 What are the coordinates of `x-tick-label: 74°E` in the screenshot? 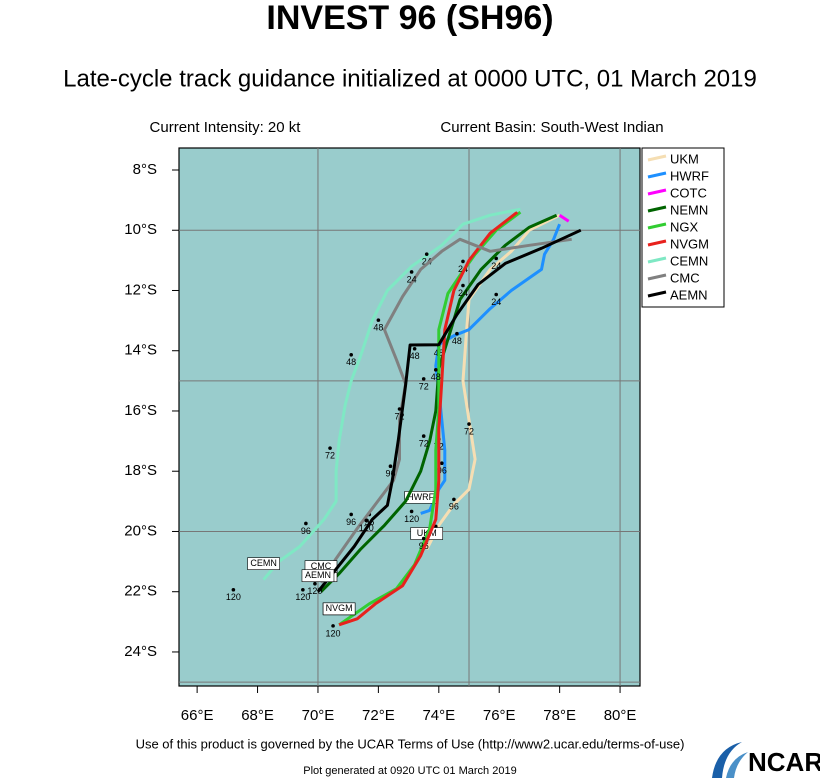 It's located at (438, 715).